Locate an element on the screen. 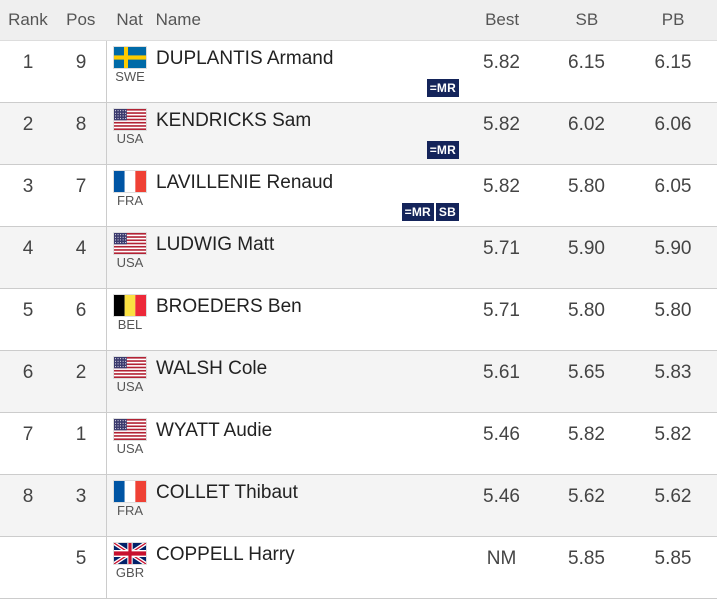  table-row: 5 GBR COPPELL Harry NM 5.85 5.85 is located at coordinates (358, 568).